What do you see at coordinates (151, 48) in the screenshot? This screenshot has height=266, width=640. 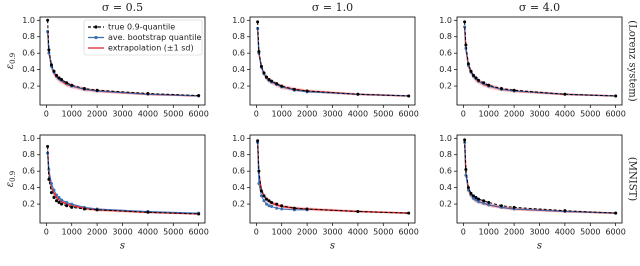 I see `legend-label: extrapolation (±1 sd)` at bounding box center [151, 48].